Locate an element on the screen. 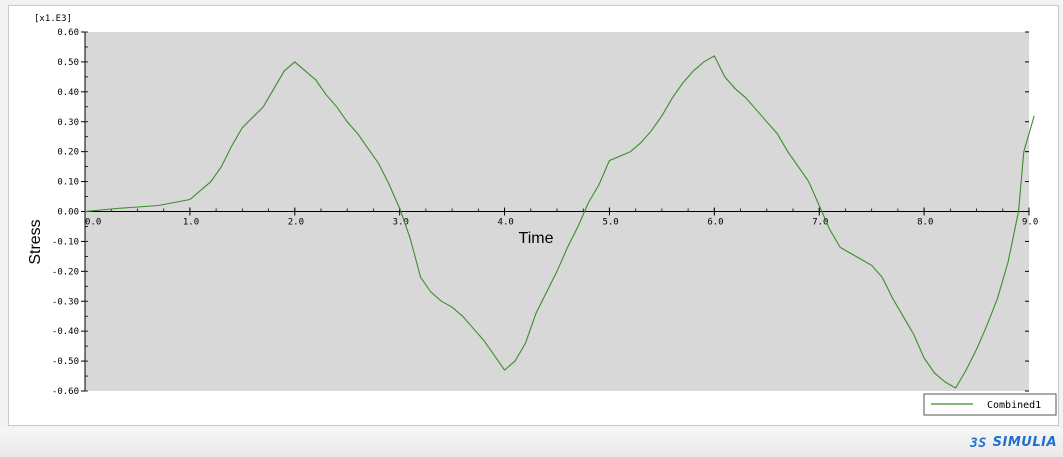 The height and width of the screenshot is (457, 1063). x-tick-label: 8.0 is located at coordinates (925, 223).